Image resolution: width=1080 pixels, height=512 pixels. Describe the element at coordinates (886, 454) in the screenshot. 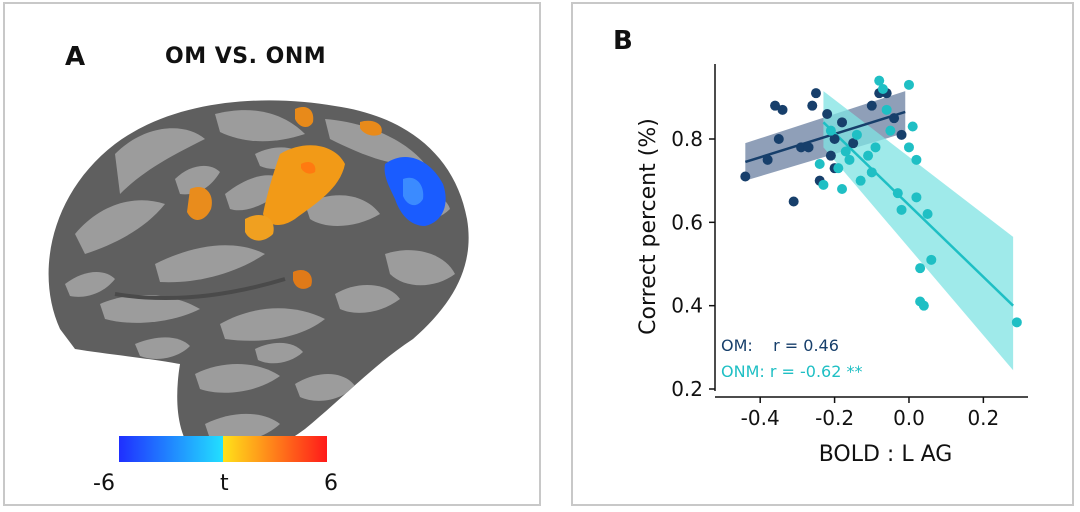

I see `x-axis-title: BOLD : L AG` at that location.